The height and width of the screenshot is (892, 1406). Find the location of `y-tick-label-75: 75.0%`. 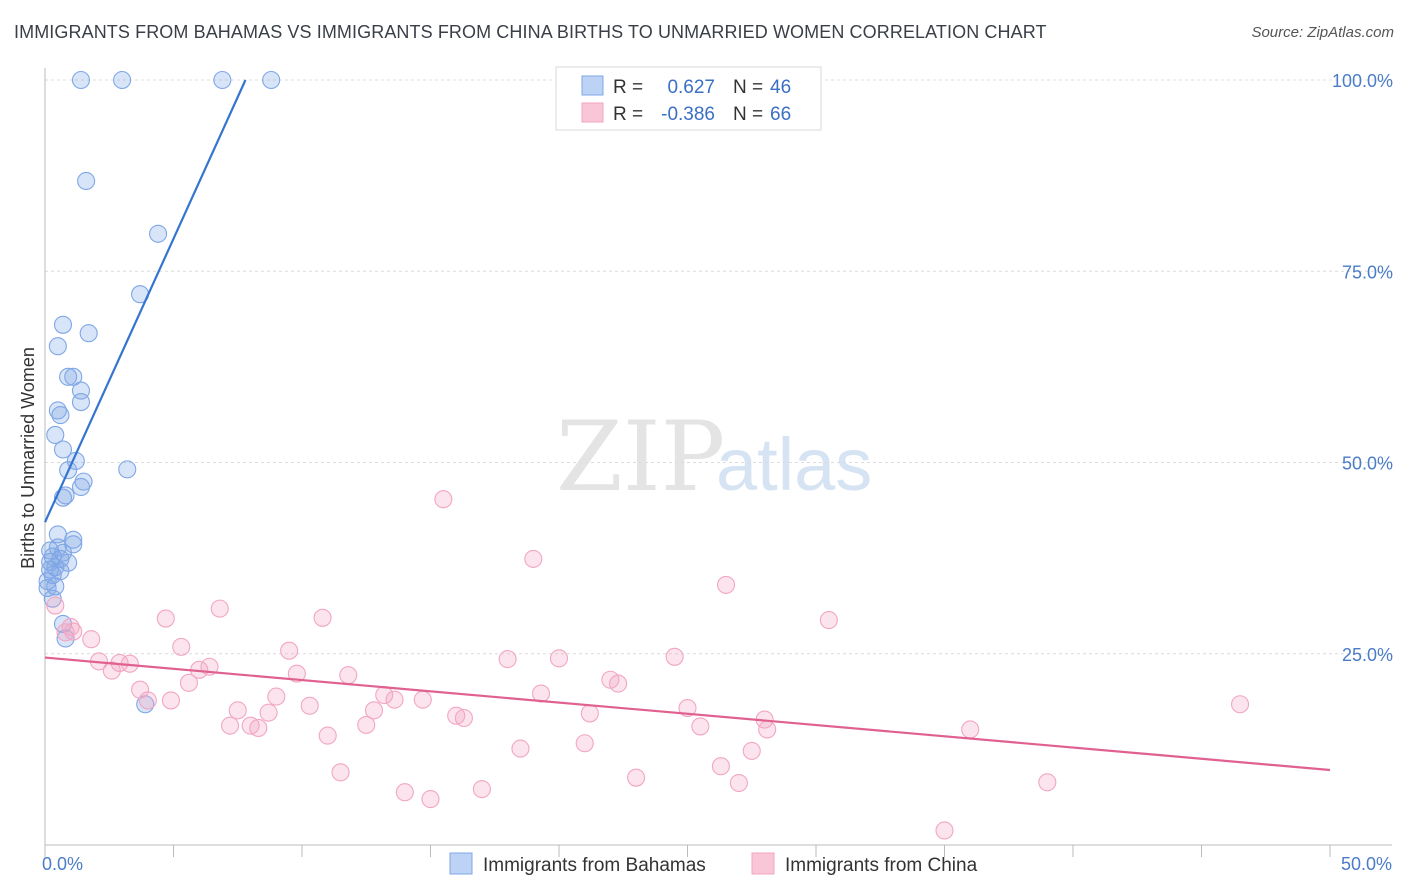

y-tick-label-75: 75.0% is located at coordinates (1367, 272).